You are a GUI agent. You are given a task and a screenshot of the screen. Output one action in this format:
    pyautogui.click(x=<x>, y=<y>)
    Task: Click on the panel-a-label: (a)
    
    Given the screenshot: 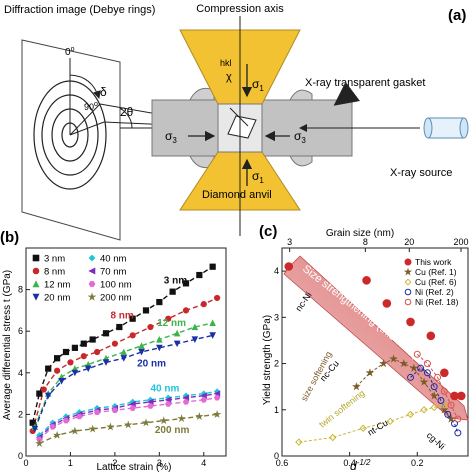 What is the action you would take?
    pyautogui.click(x=457, y=15)
    